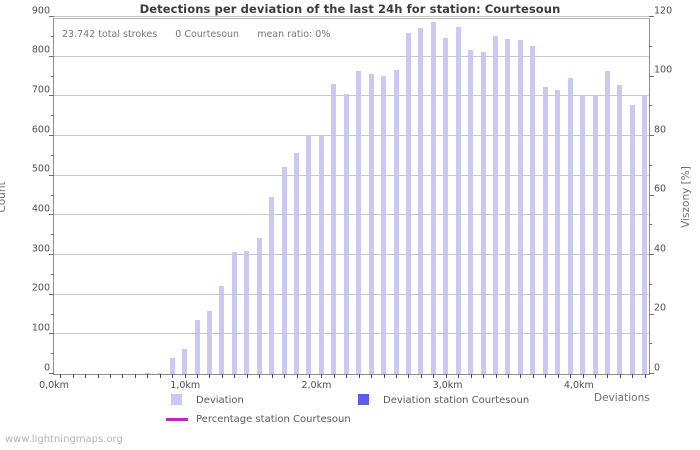 The height and width of the screenshot is (450, 700). I want to click on legend-swatch-percentage-station, so click(177, 419).